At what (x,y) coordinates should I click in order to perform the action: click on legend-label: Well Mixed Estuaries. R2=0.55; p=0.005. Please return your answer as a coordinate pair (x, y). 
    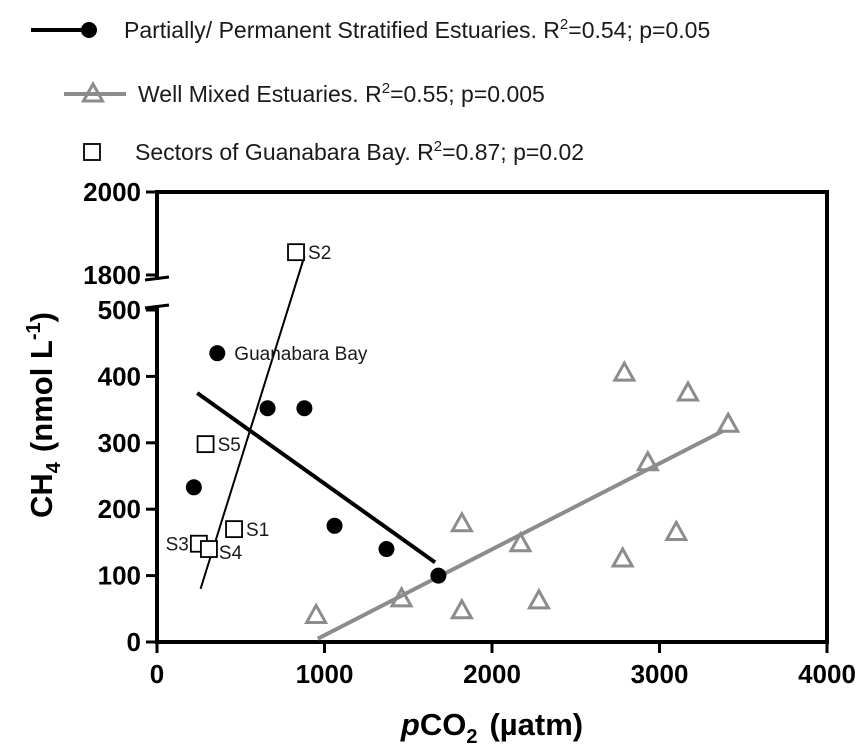
    Looking at the image, I should click on (341, 93).